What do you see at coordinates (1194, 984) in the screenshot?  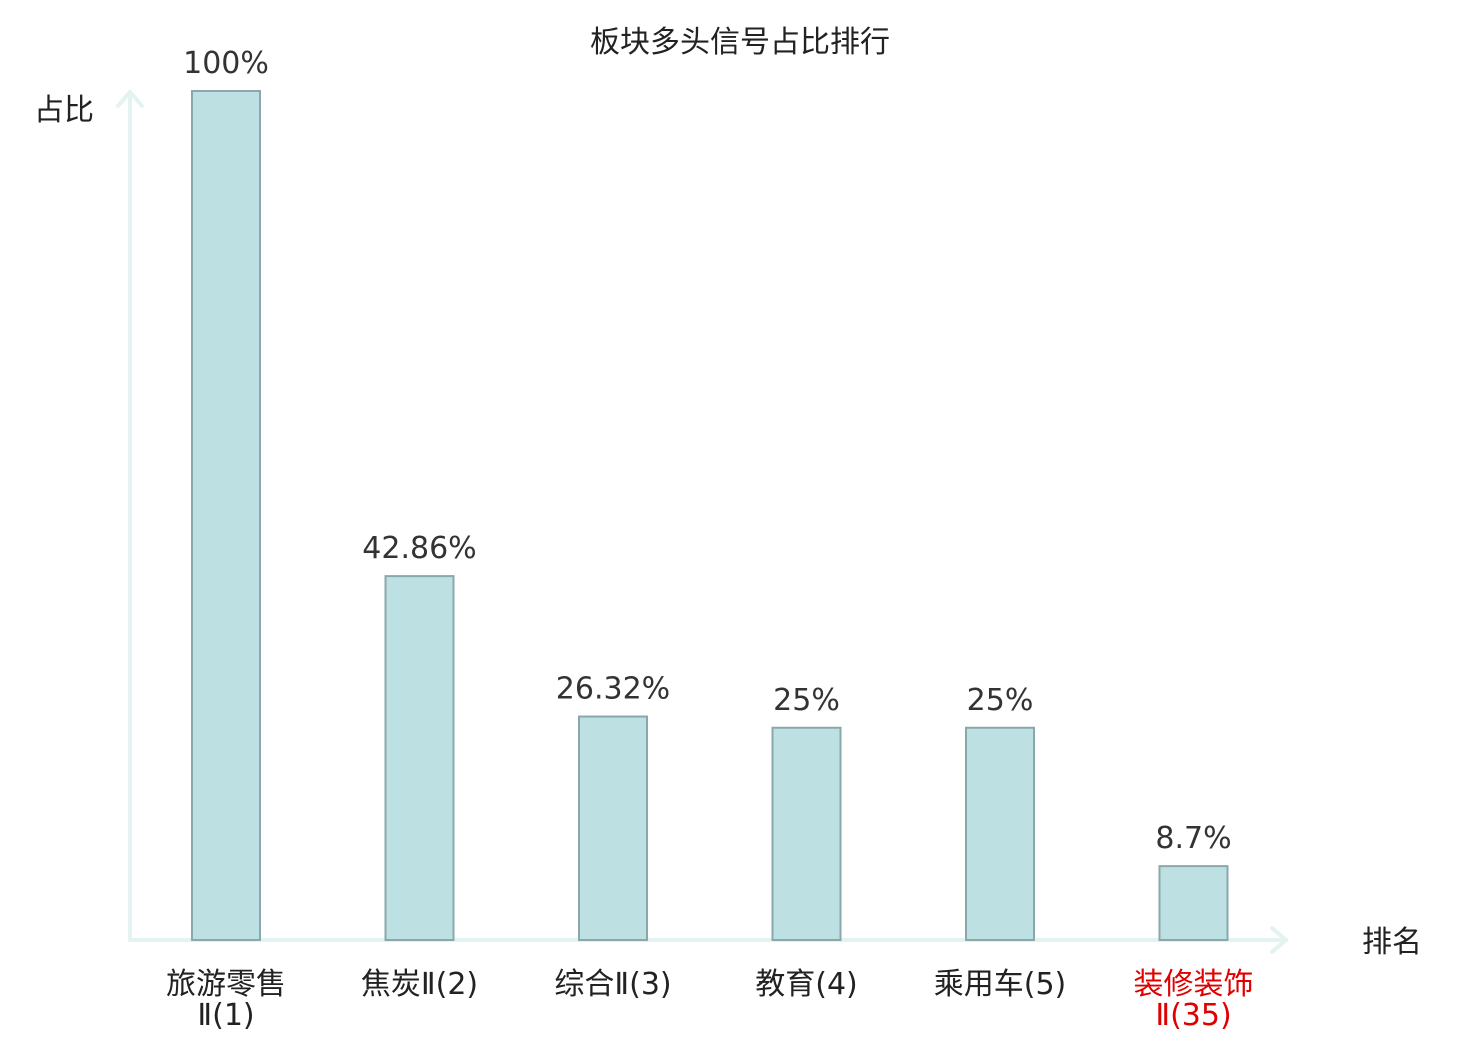 I see `category-label-name: 装修装饰` at bounding box center [1194, 984].